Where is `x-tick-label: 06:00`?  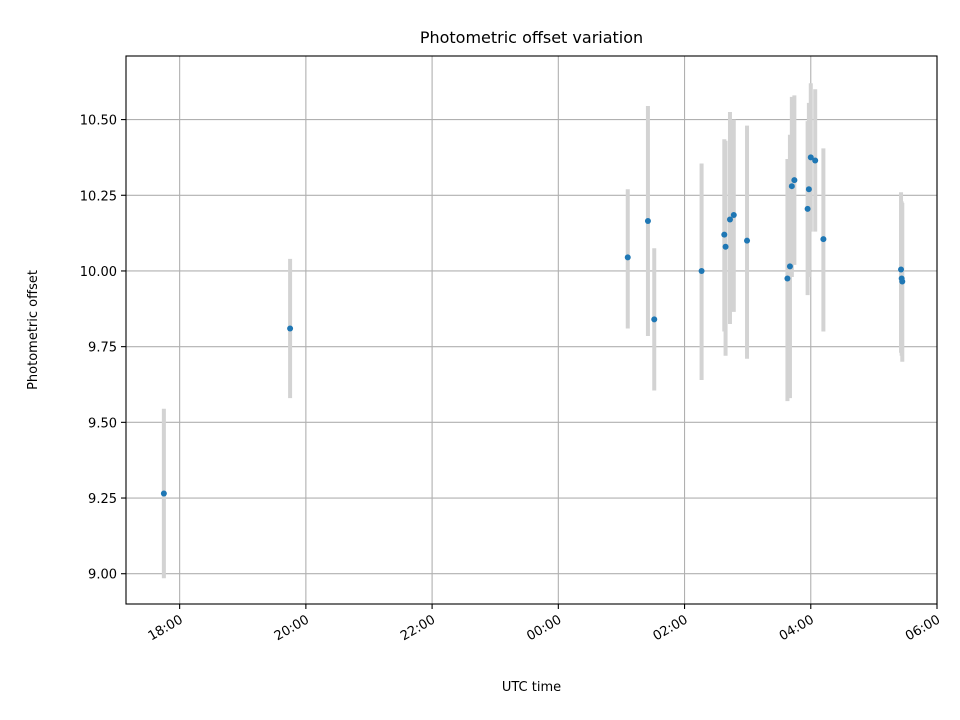 x-tick-label: 06:00 is located at coordinates (923, 628).